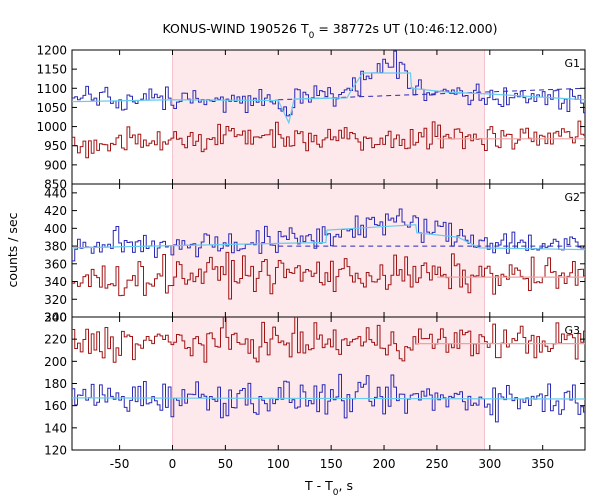  I want to click on x-tick-label: 250, so click(436, 464).